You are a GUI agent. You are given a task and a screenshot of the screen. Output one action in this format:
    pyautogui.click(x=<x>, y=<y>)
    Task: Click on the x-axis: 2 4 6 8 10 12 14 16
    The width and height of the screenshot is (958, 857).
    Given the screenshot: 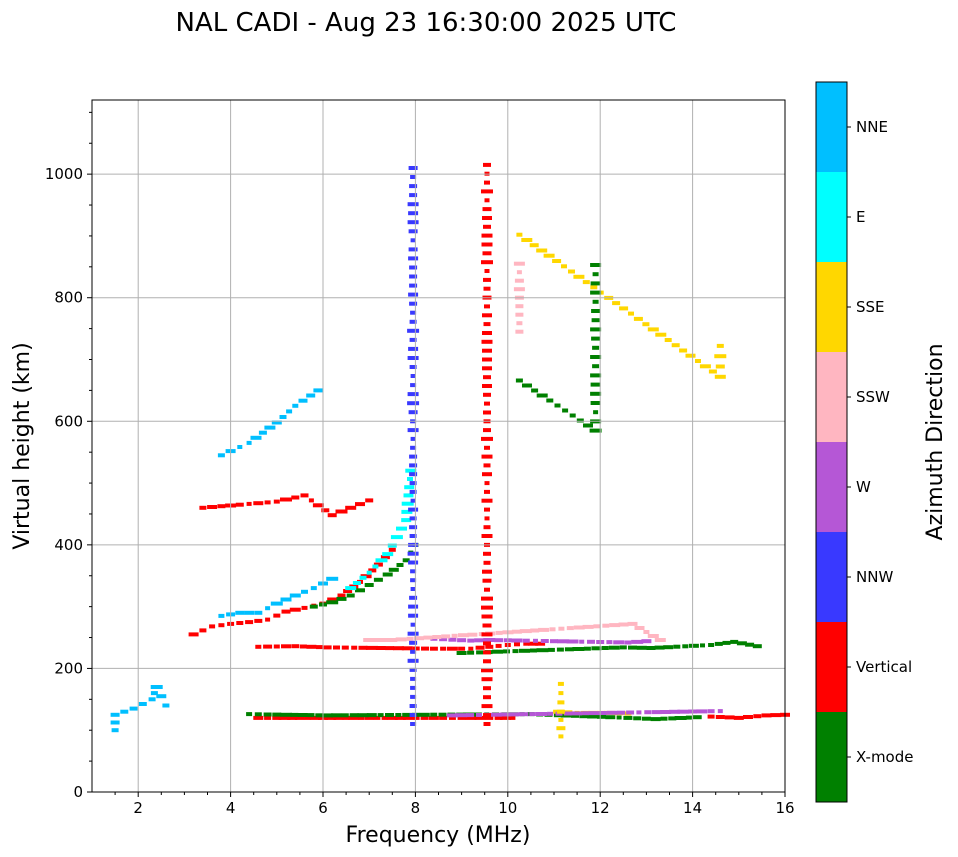 What is the action you would take?
    pyautogui.click(x=454, y=804)
    